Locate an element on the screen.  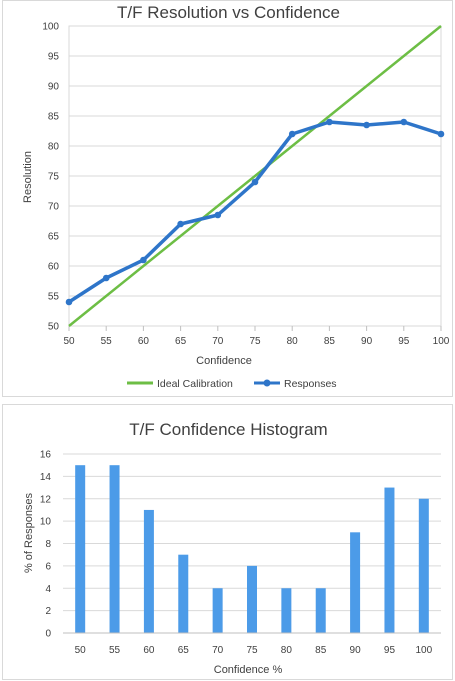
legend-item-ideal-calibration: Ideal Calibration is located at coordinates (180, 384).